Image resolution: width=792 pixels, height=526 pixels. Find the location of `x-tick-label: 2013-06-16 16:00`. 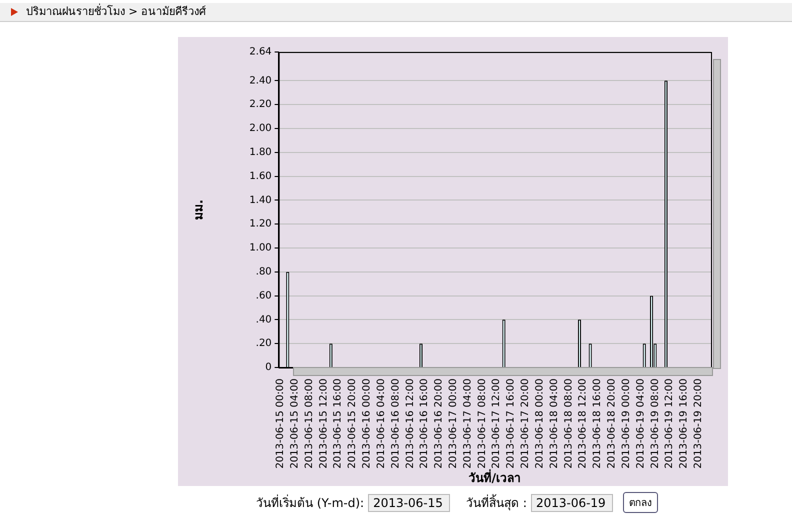

x-tick-label: 2013-06-16 16:00 is located at coordinates (424, 423).